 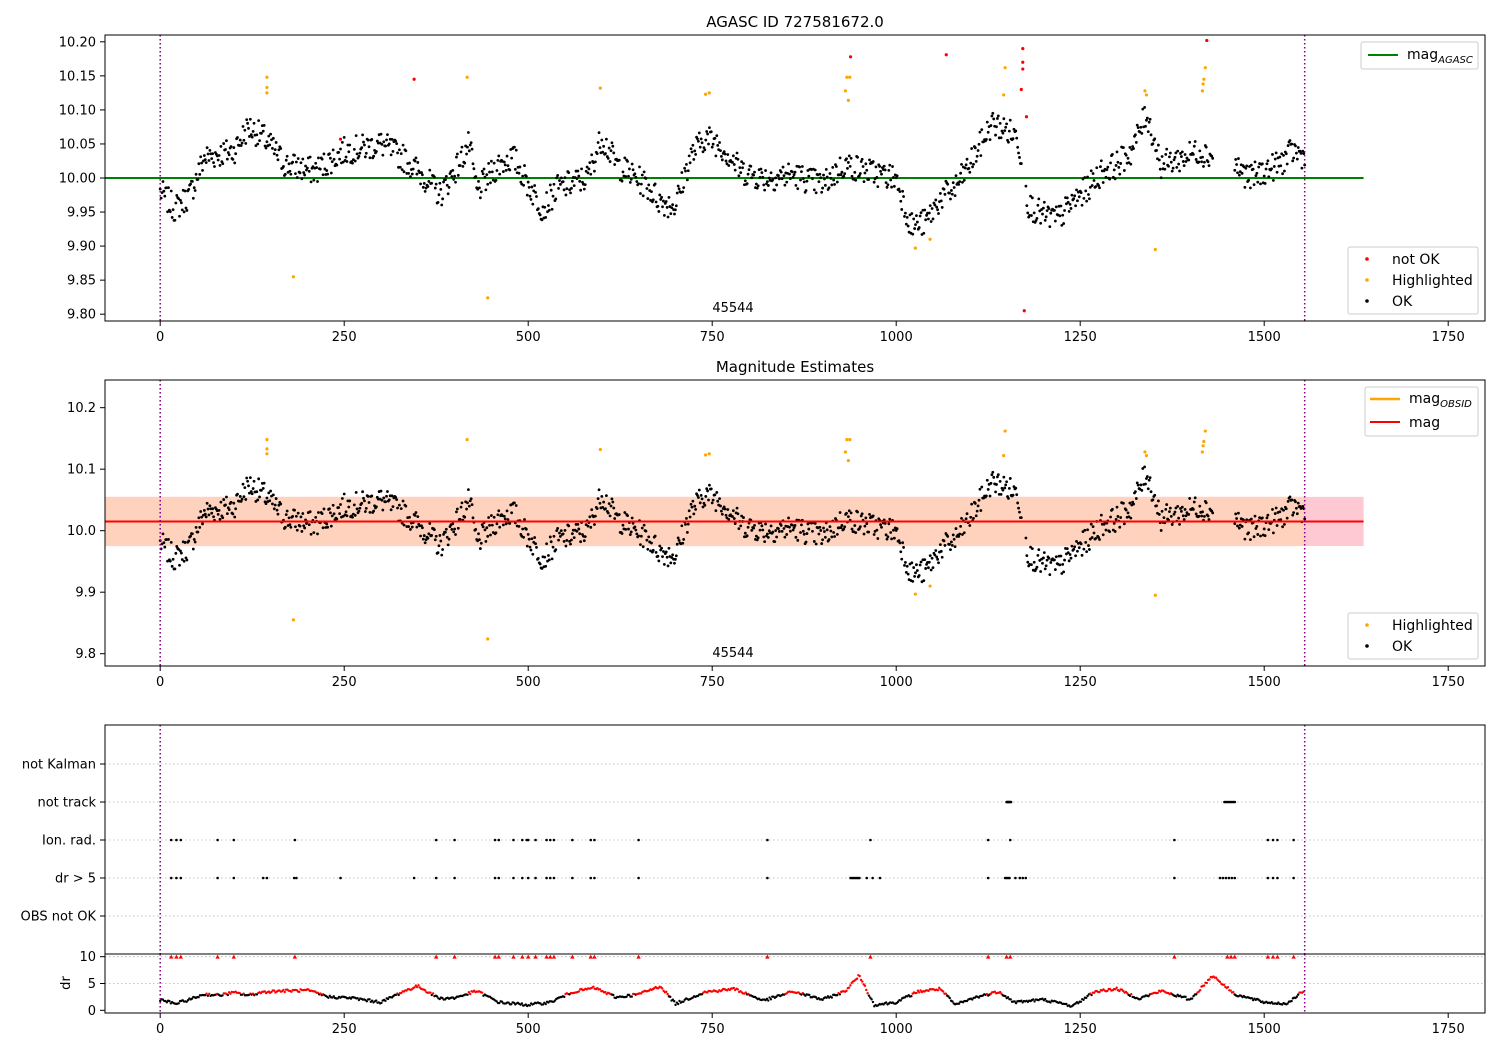 I want to click on panel-dr-clip-markers, so click(x=732, y=956).